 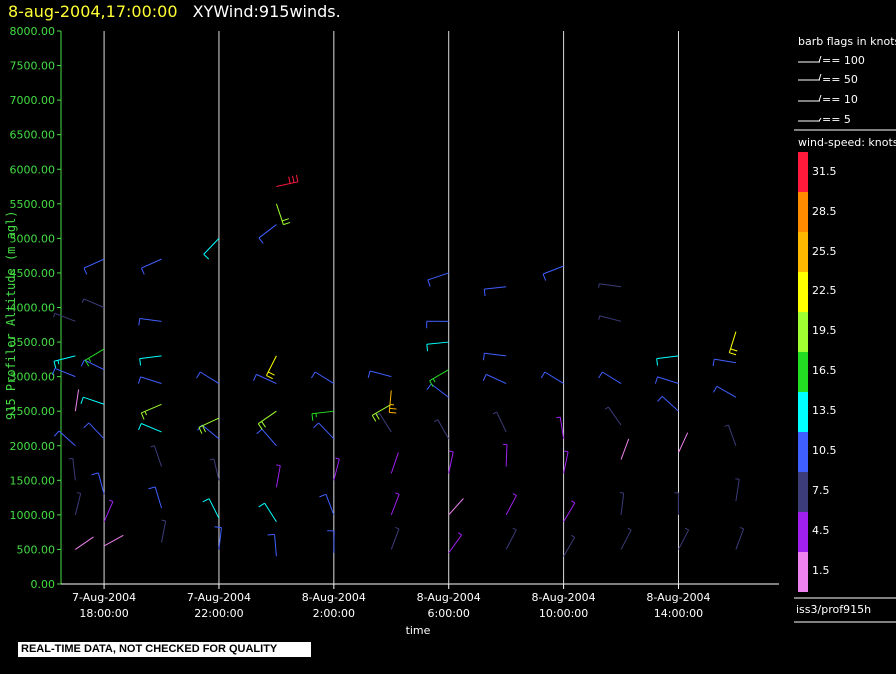 I want to click on y-axis-label: 915 Profiler Altitude (m agl), so click(x=11, y=315).